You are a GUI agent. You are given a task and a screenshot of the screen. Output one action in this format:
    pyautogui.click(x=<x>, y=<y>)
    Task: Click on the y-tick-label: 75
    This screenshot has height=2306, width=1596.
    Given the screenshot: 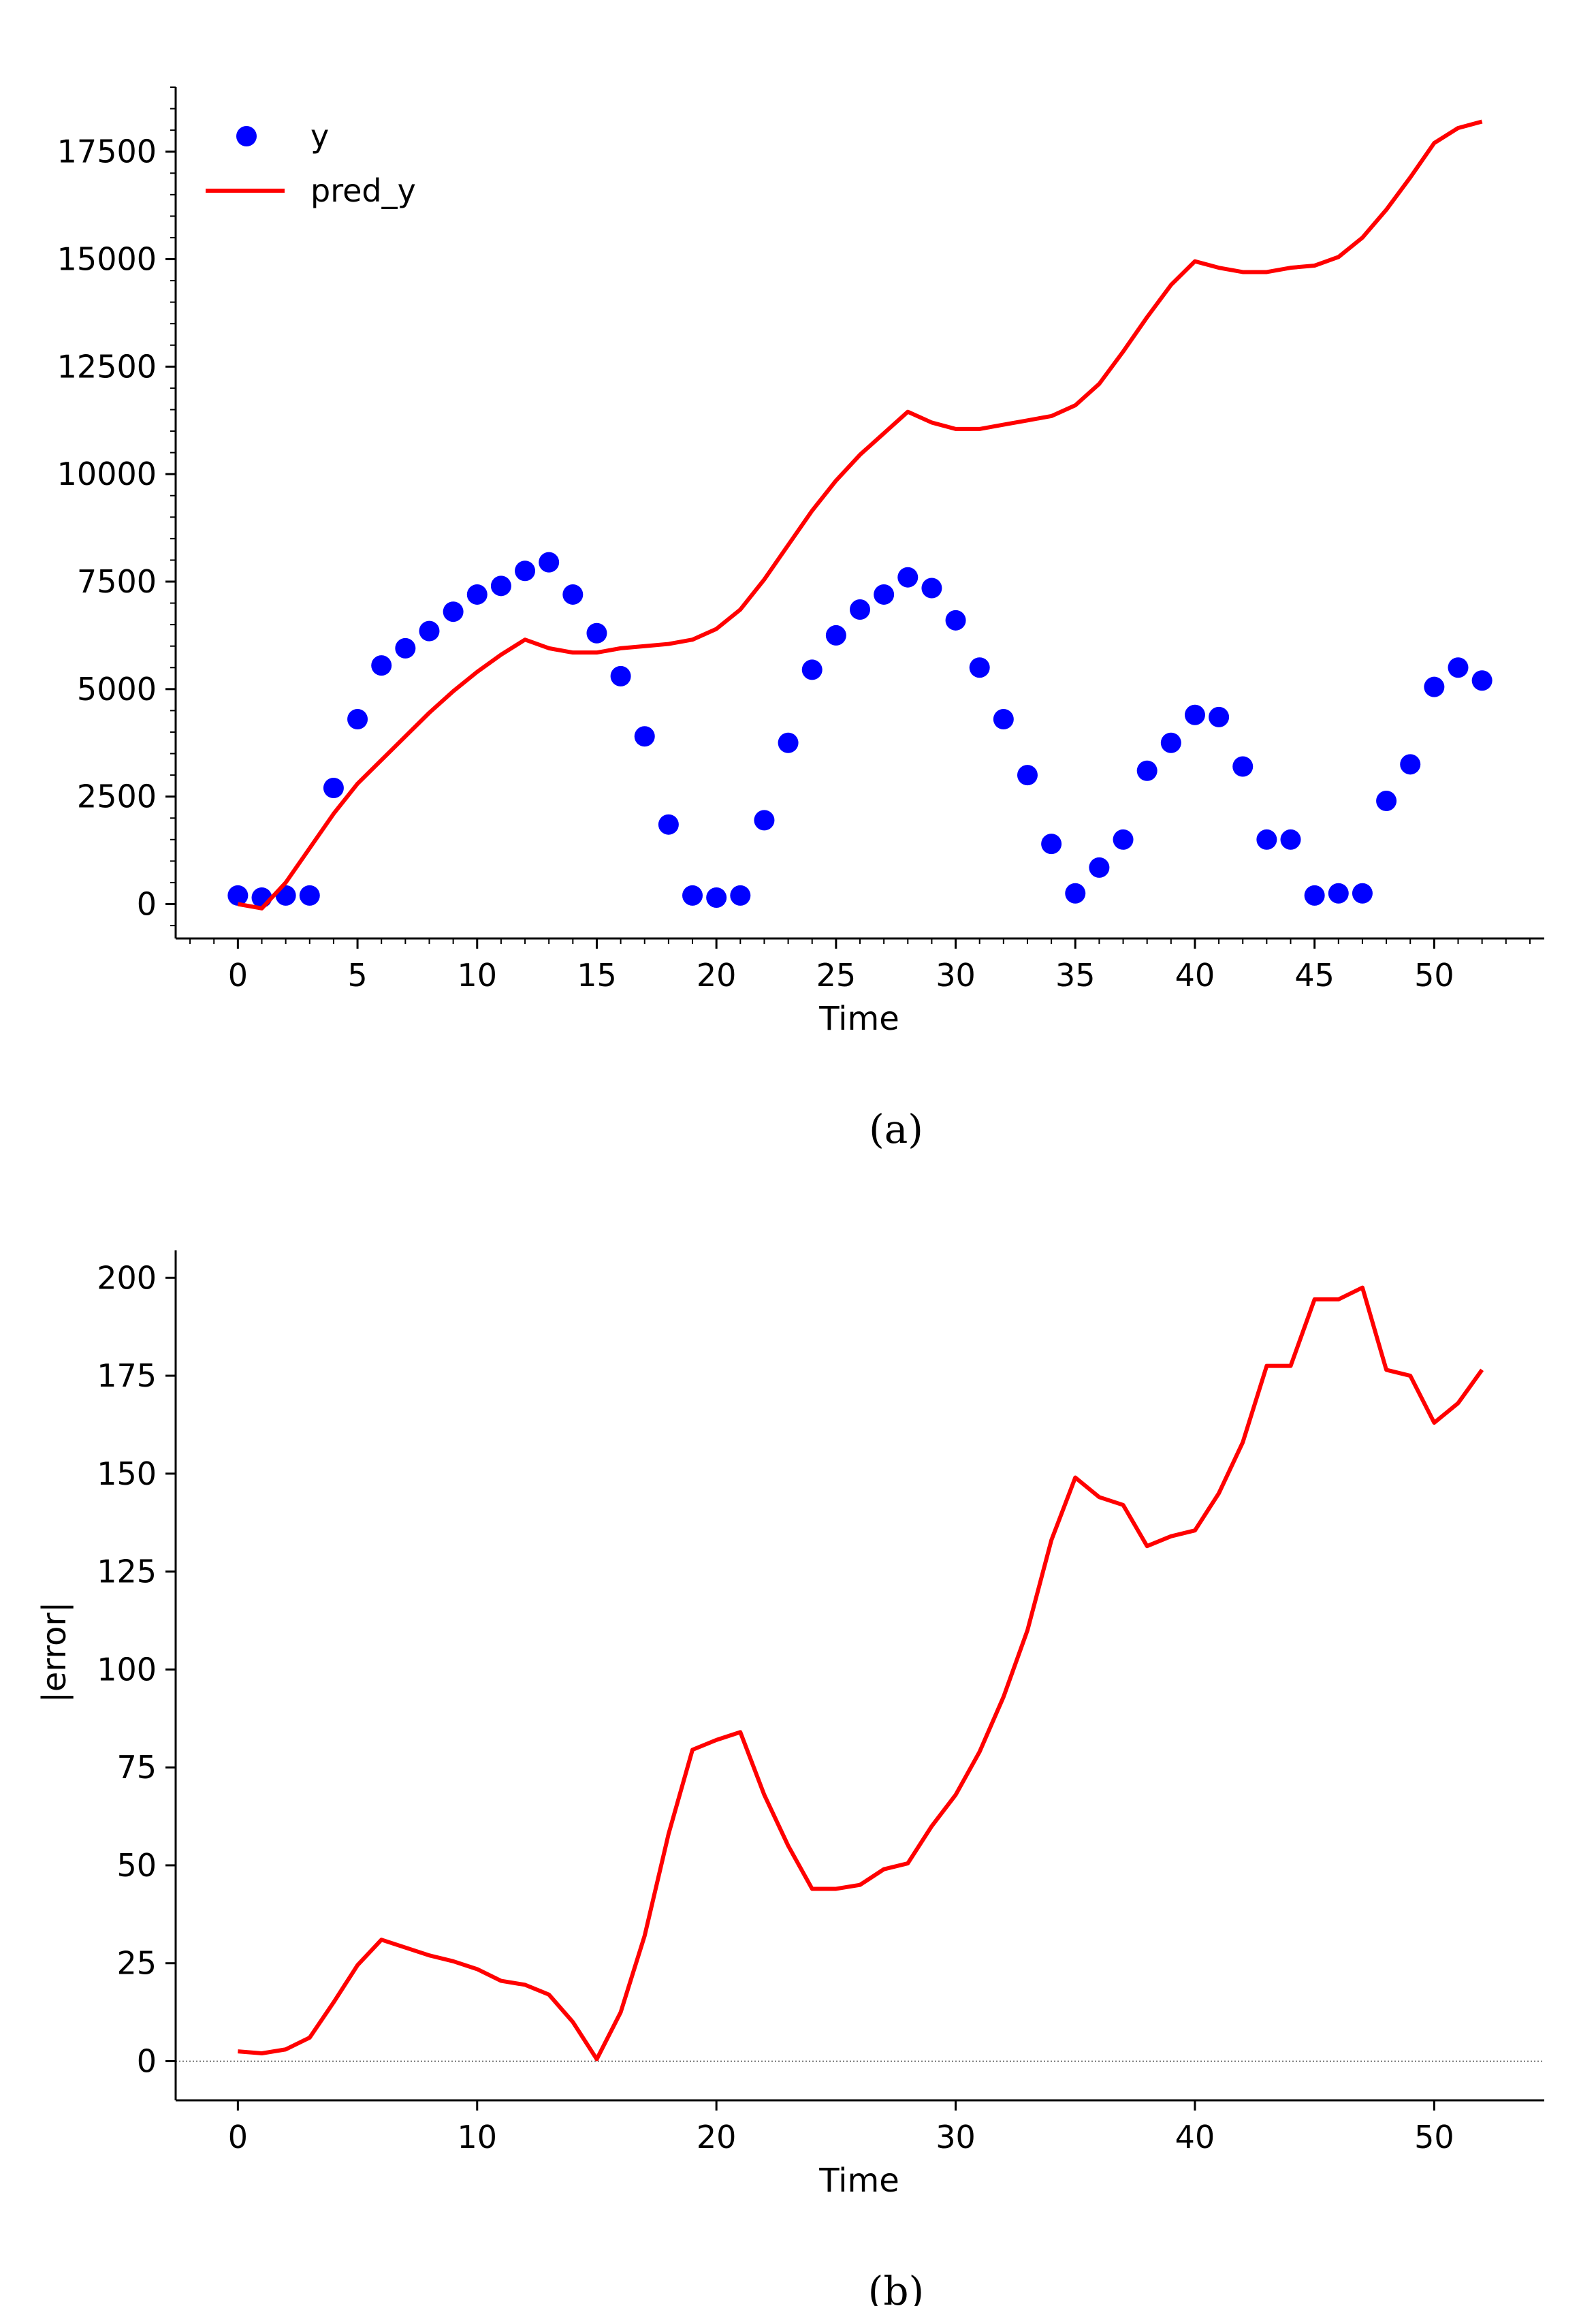 What is the action you would take?
    pyautogui.click(x=137, y=1767)
    